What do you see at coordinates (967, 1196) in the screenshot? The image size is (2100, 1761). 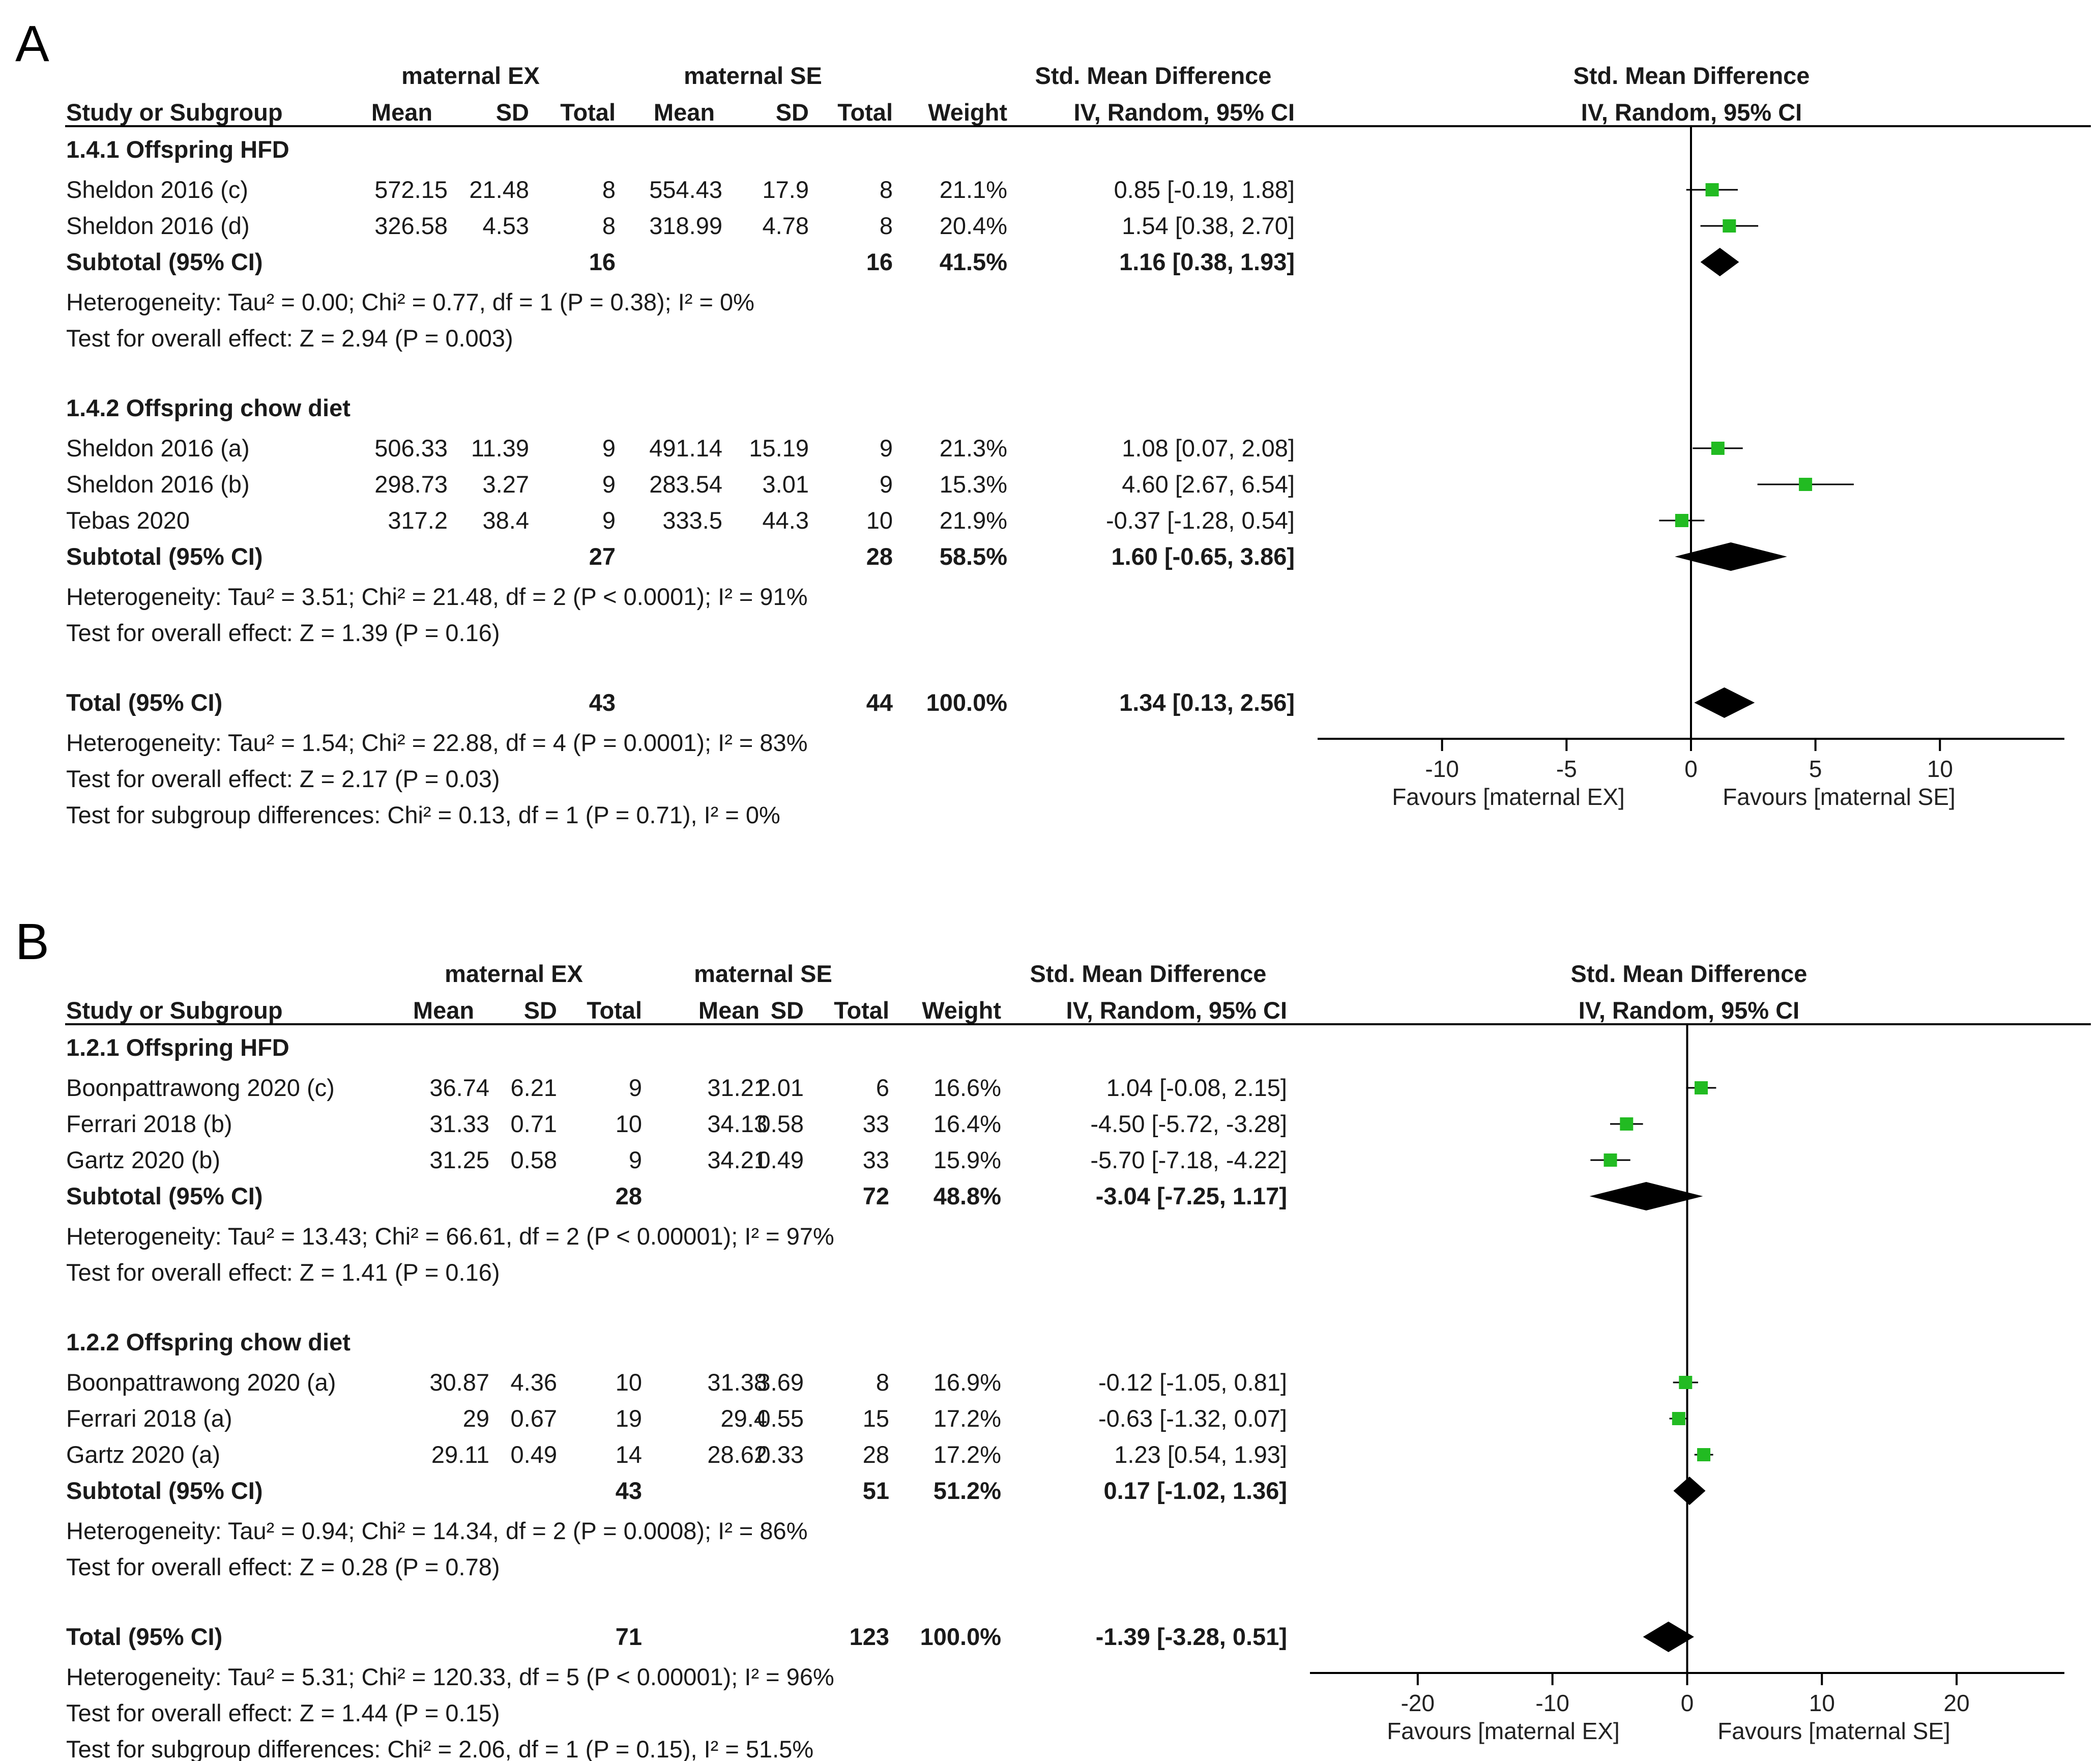 I see `subtotal-weight: 48.8%` at bounding box center [967, 1196].